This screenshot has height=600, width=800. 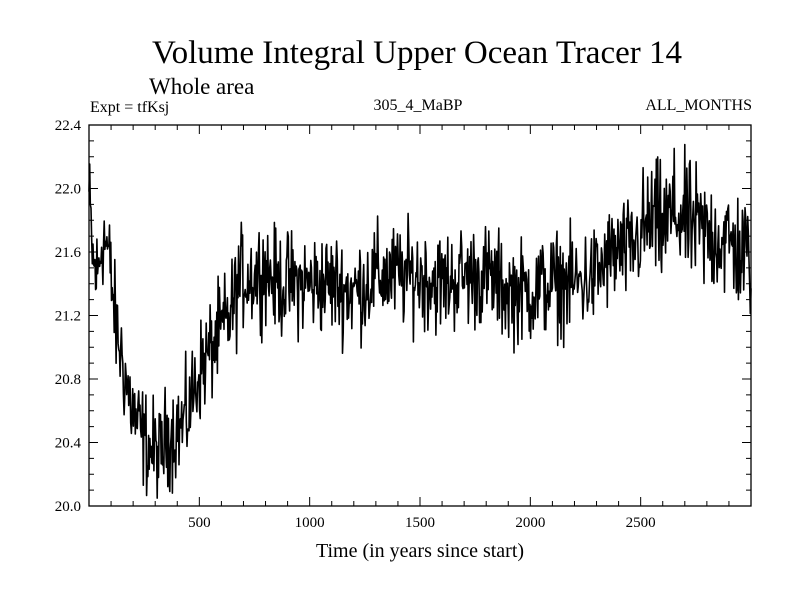 What do you see at coordinates (641, 523) in the screenshot?
I see `x-tick-label: 2500` at bounding box center [641, 523].